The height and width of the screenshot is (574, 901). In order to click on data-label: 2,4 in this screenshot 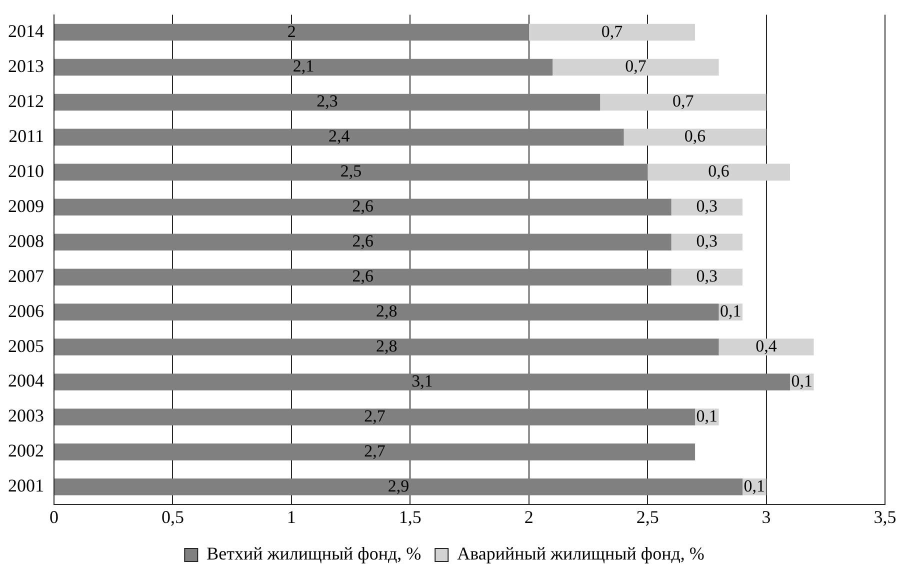, I will do `click(339, 136)`.